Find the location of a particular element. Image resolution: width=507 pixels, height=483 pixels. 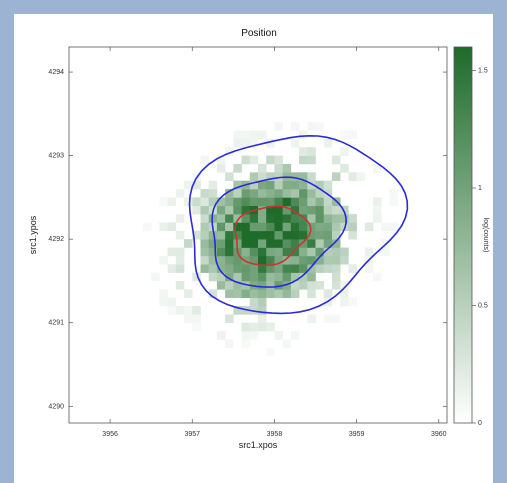

colorbar-tick-label: 0 is located at coordinates (480, 423).